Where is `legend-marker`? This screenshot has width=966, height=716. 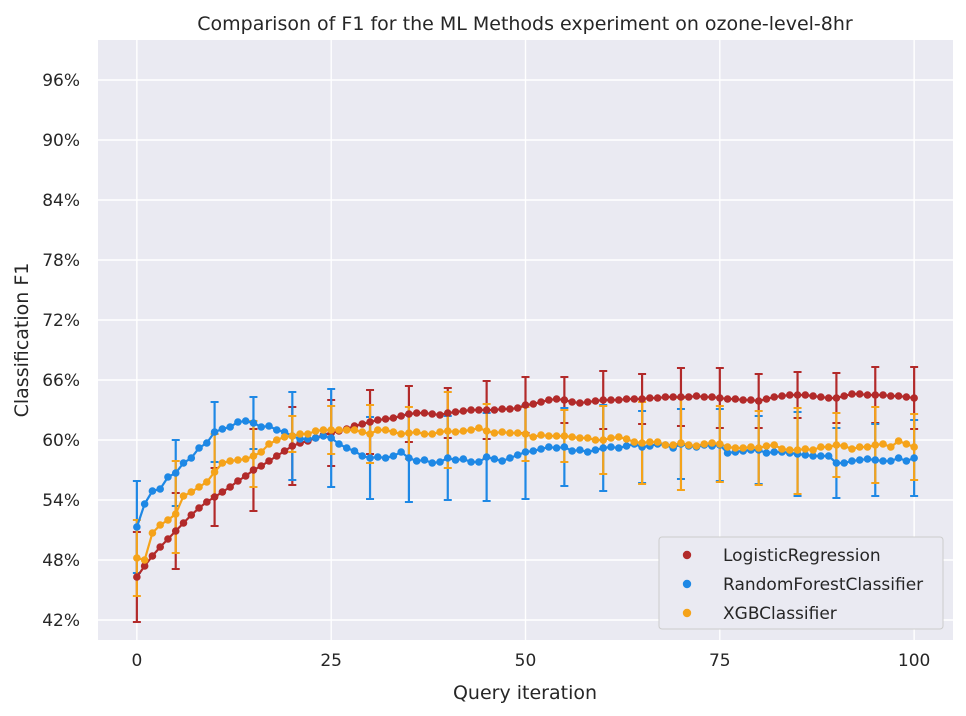 legend-marker is located at coordinates (687, 555).